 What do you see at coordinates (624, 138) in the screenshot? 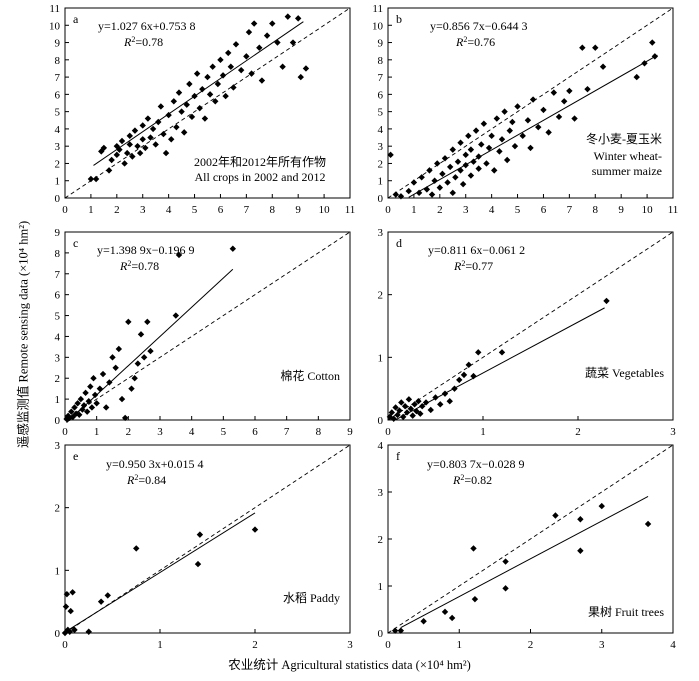
I see `crop-label: 冬小麦-夏玉米` at bounding box center [624, 138].